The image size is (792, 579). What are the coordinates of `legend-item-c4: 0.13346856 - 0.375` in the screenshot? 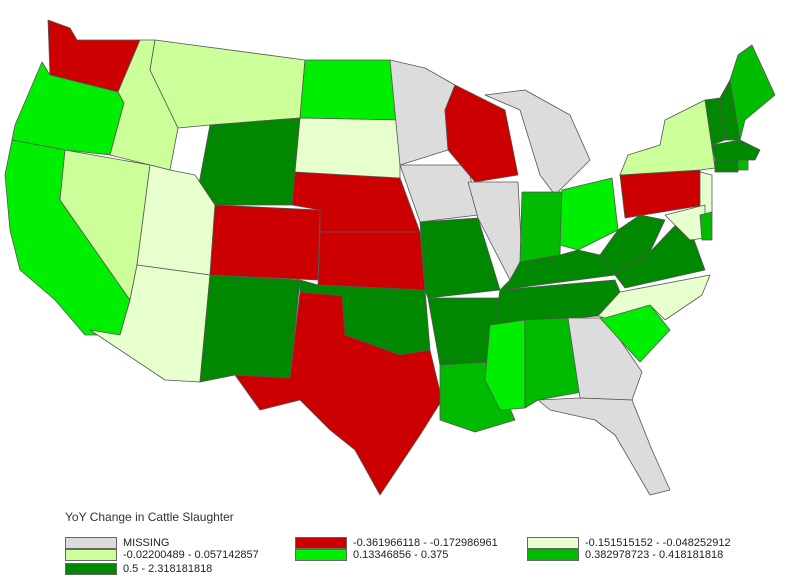 It's located at (371, 555).